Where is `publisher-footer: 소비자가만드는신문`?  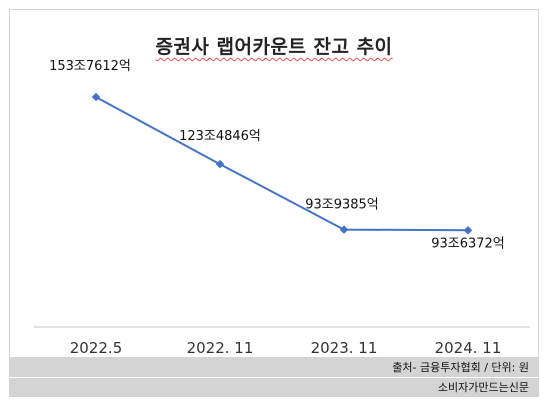 publisher-footer: 소비자가만드는신문 is located at coordinates (274, 387).